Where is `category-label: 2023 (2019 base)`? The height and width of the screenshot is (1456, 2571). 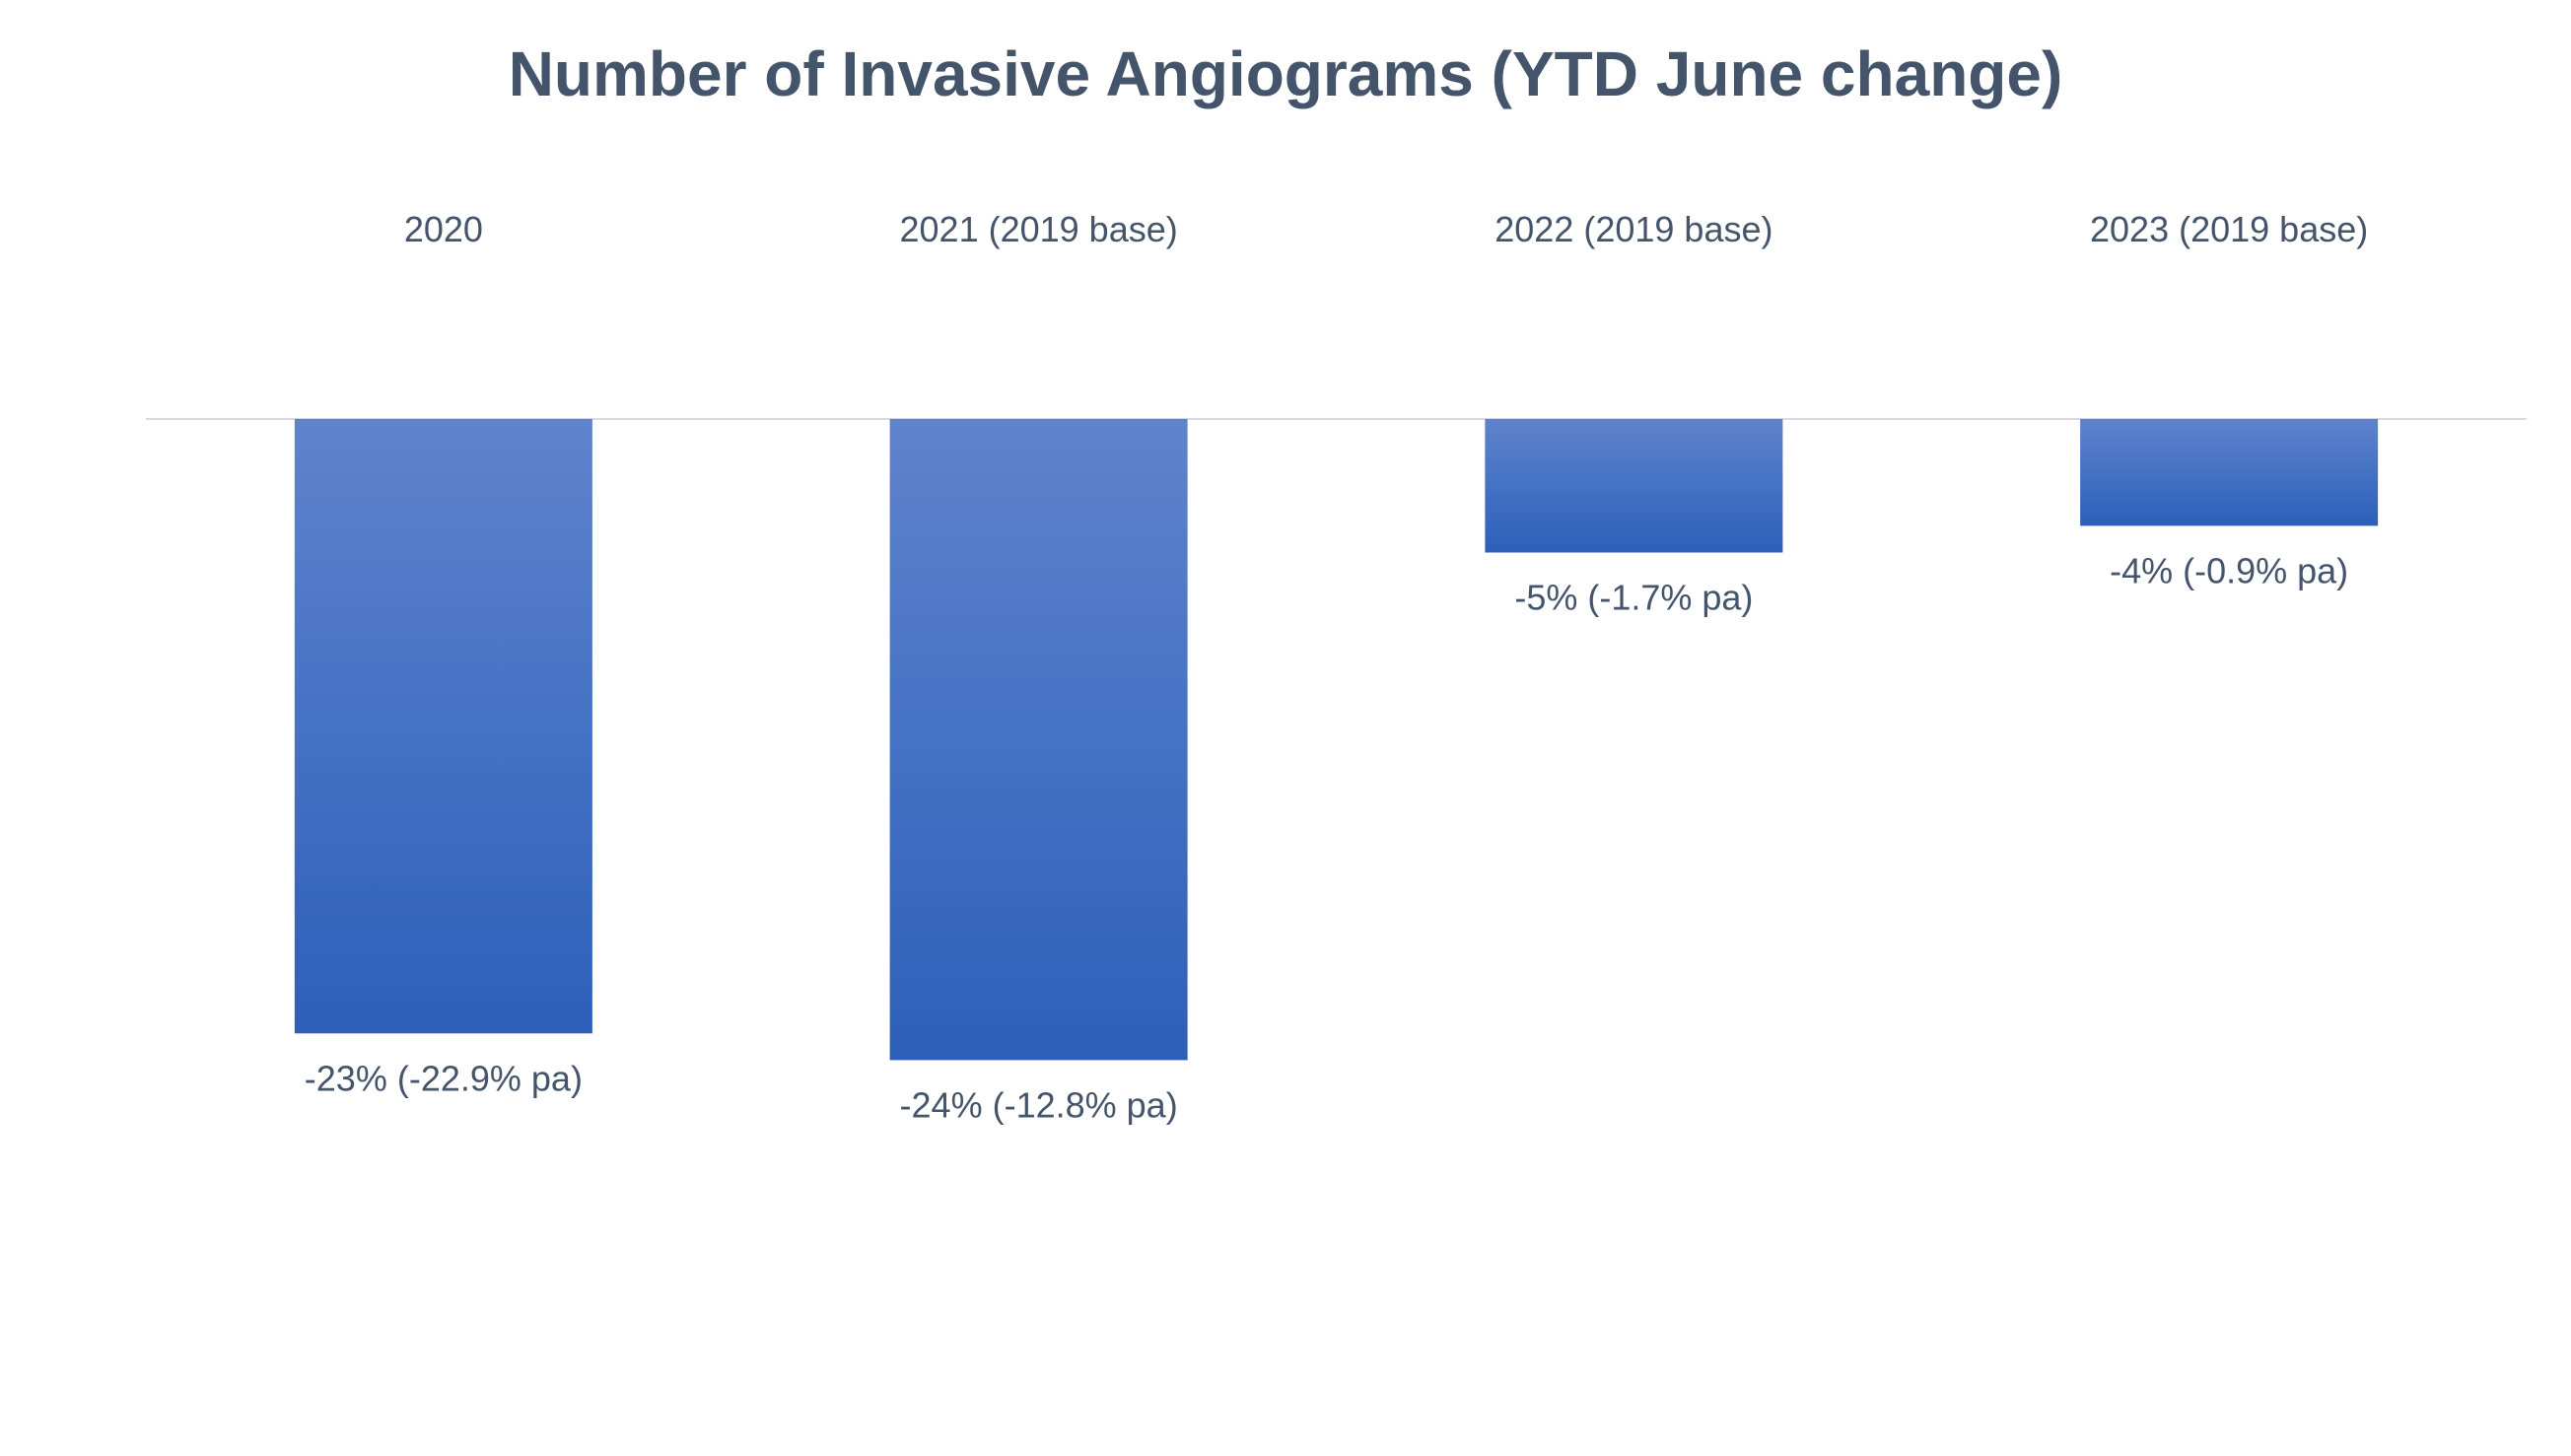
category-label: 2023 (2019 base) is located at coordinates (2229, 229).